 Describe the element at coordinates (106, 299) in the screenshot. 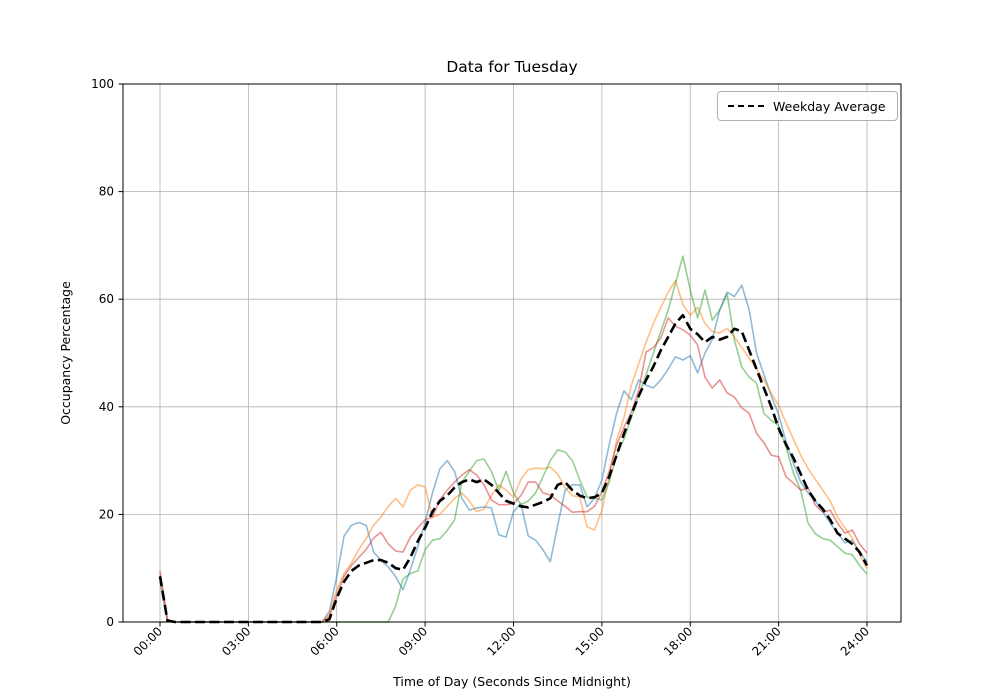

I see `y-tick-label: 60` at that location.